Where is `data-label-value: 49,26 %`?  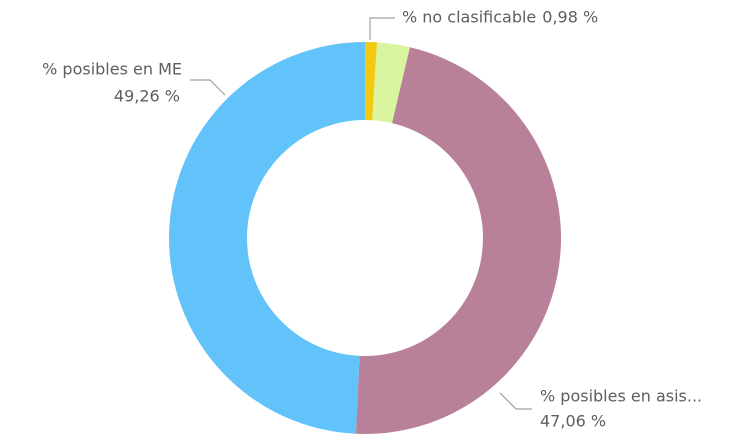 data-label-value: 49,26 % is located at coordinates (147, 96).